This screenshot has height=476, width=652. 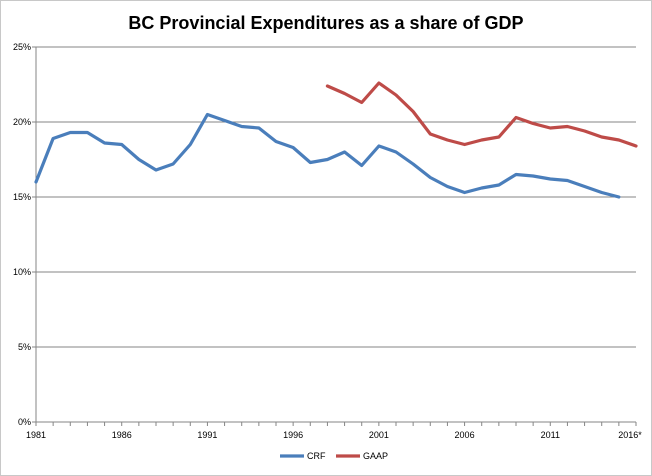 I want to click on y-tick-label: 25%, so click(x=22, y=47).